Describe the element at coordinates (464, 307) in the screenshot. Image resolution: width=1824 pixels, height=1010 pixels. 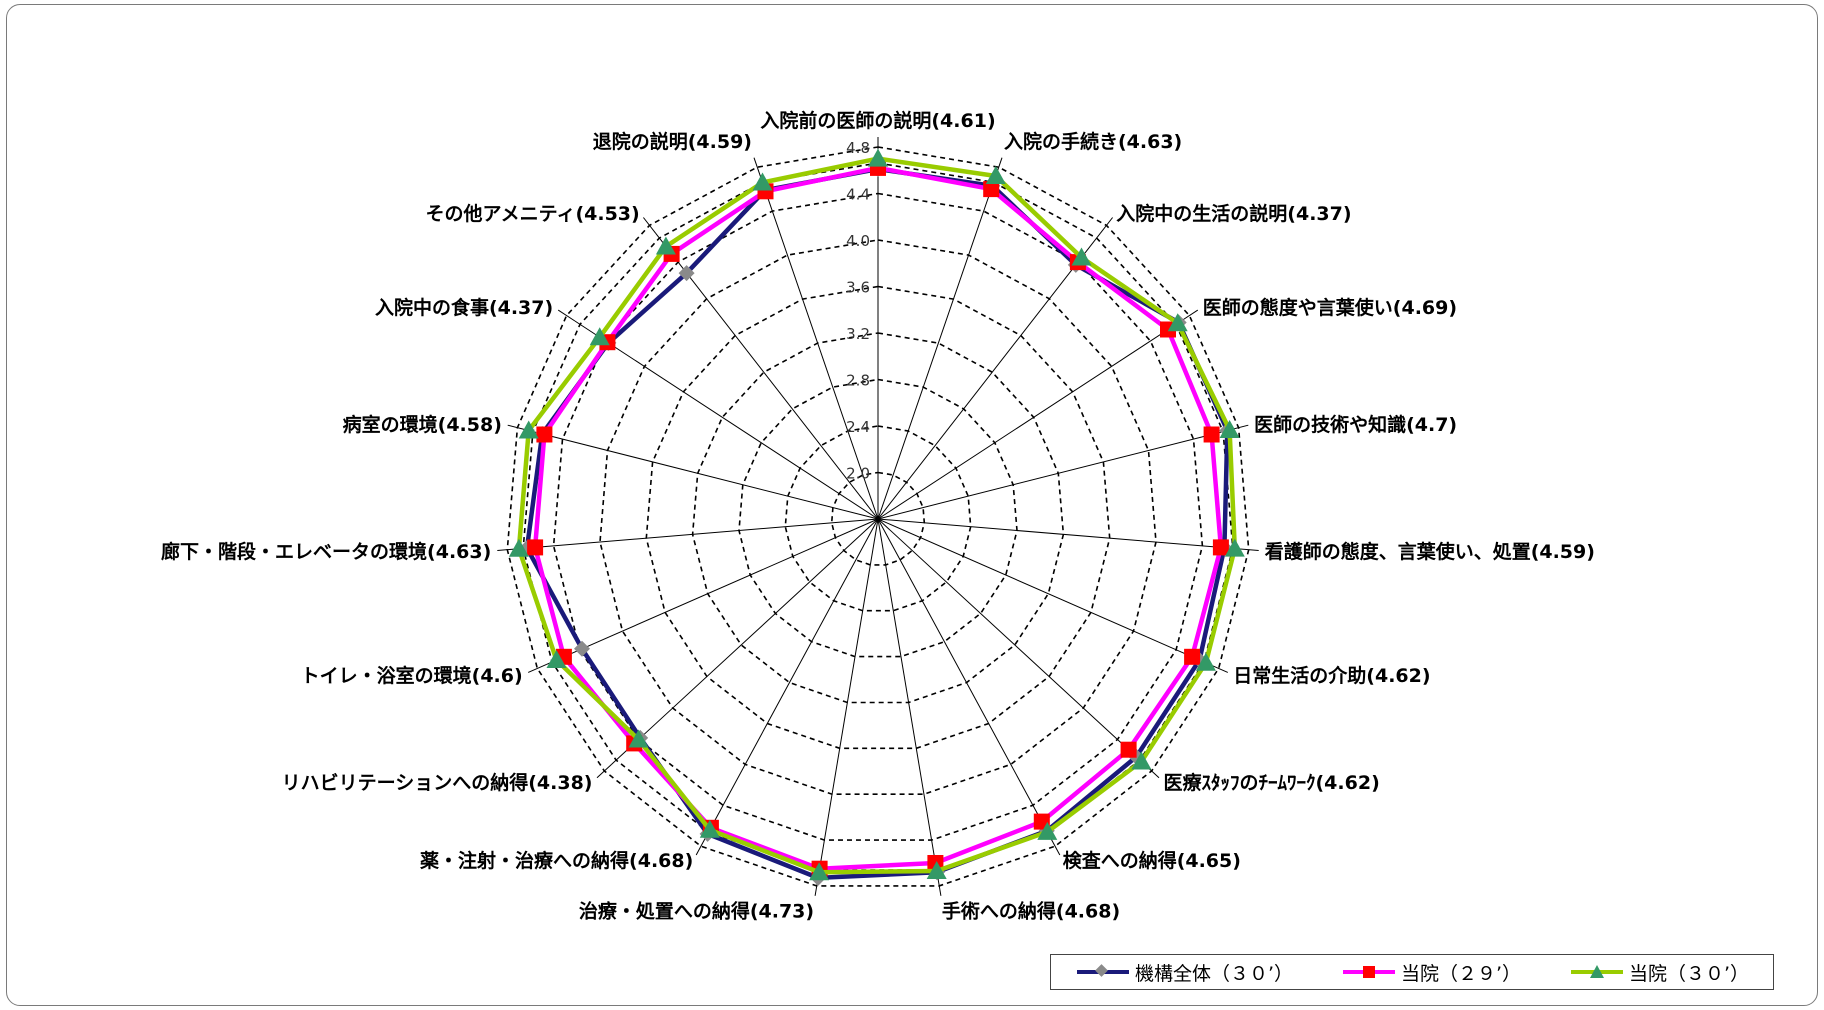
I see `category-label: 入院中の食事(4.37)` at that location.